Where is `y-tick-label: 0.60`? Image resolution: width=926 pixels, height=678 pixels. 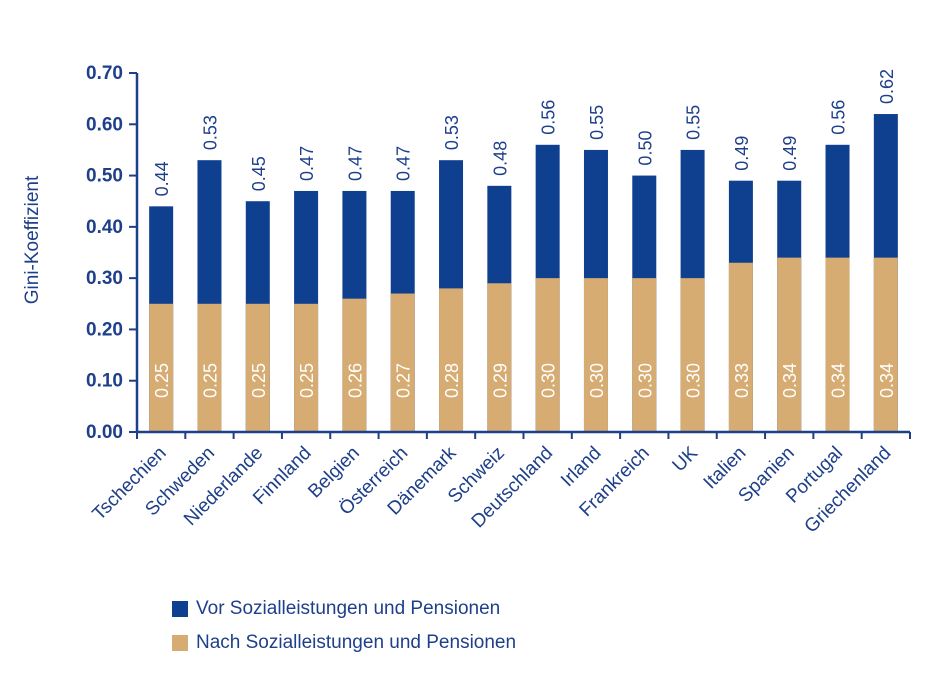
y-tick-label: 0.60 is located at coordinates (104, 124).